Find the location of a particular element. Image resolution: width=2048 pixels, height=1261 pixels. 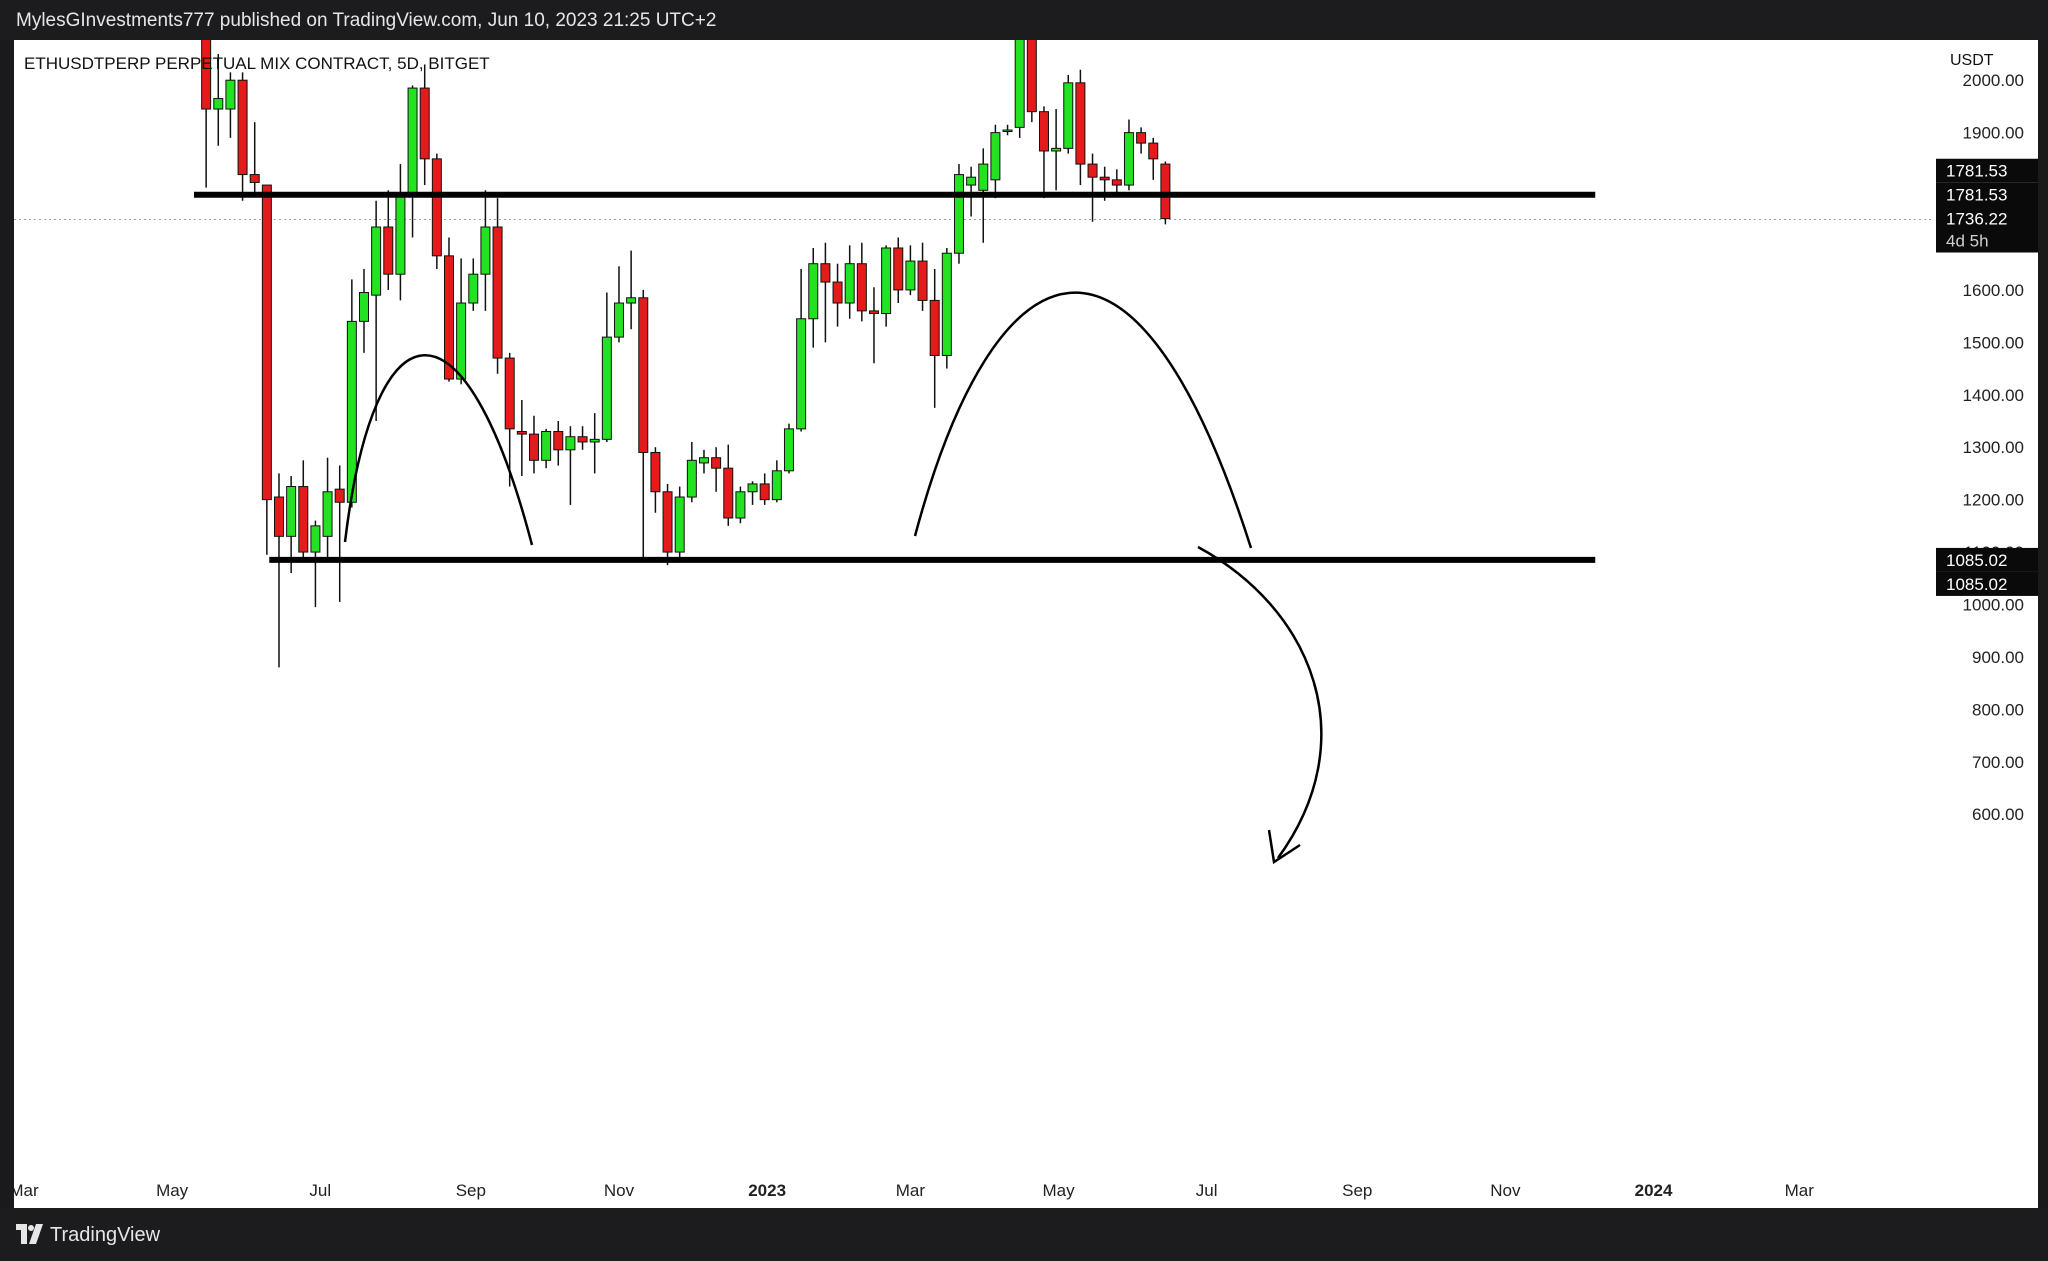

y-tick-label: 1400.00 is located at coordinates (1993, 395).